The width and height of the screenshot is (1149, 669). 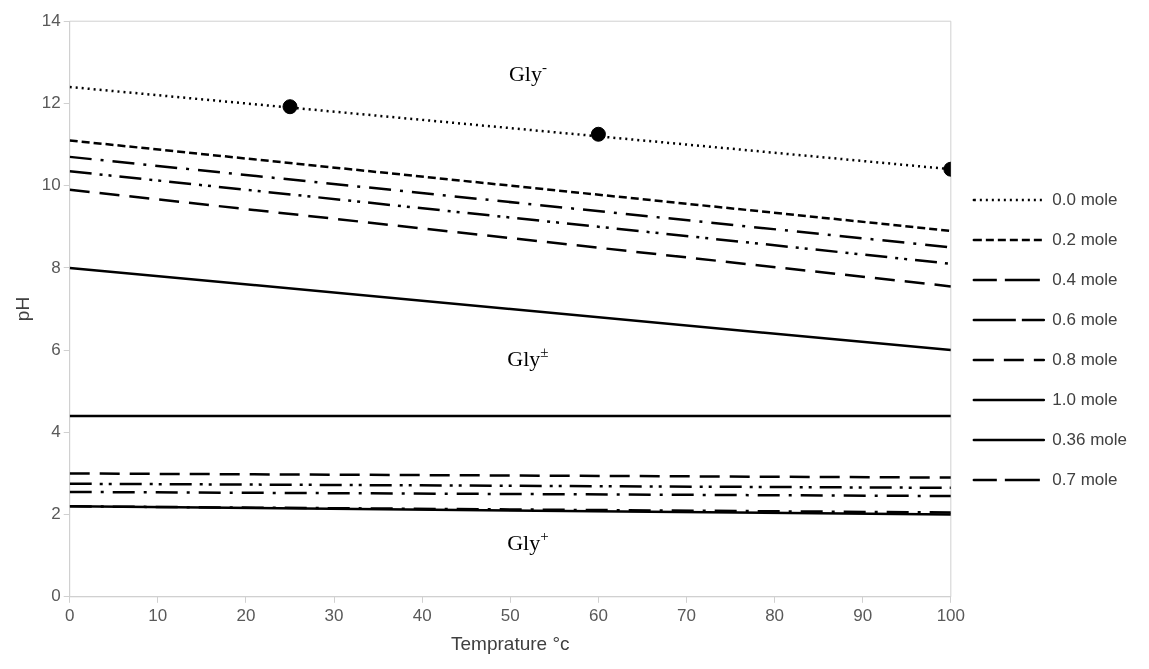 I want to click on annotation: Gly-, so click(x=527, y=72).